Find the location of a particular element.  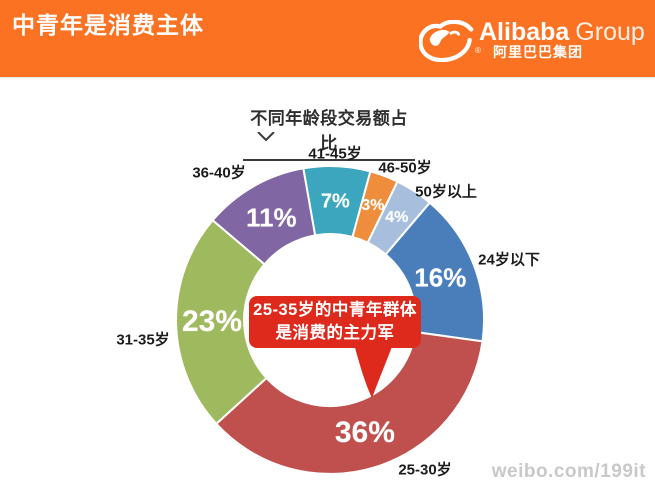

age-group-label-41-45岁: 41-45岁 is located at coordinates (335, 154).